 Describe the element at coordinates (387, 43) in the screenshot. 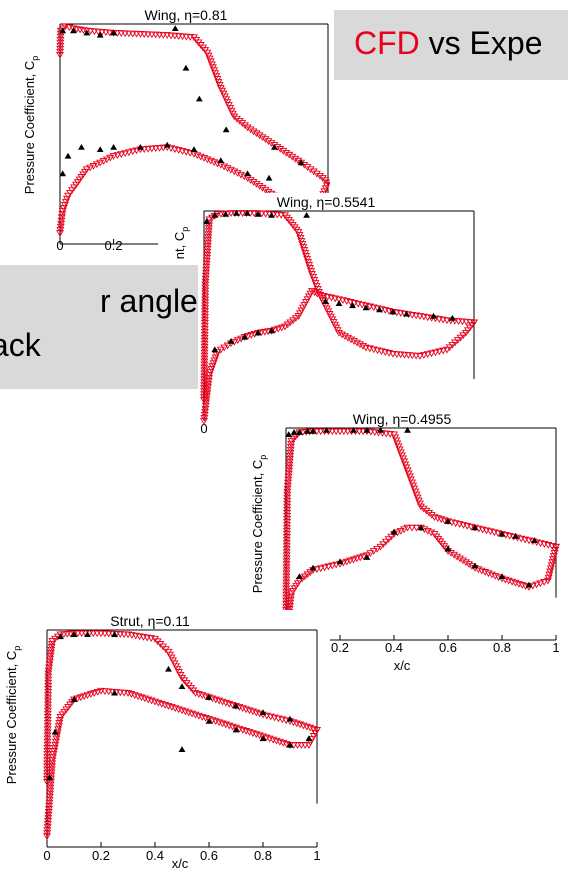

I see `cfd-label: CFD` at that location.